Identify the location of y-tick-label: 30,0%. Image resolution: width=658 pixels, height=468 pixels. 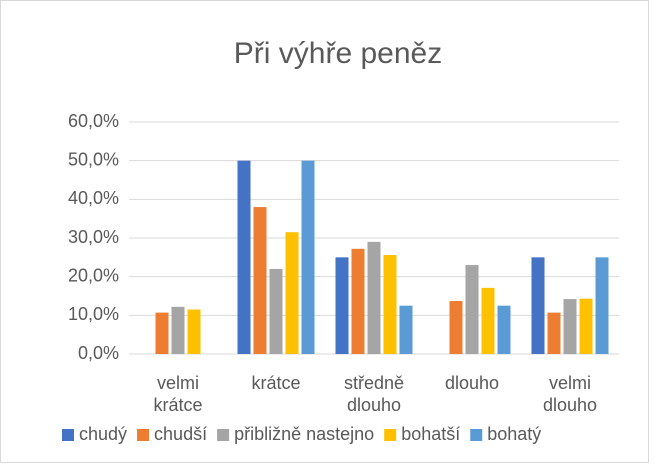
(93, 237).